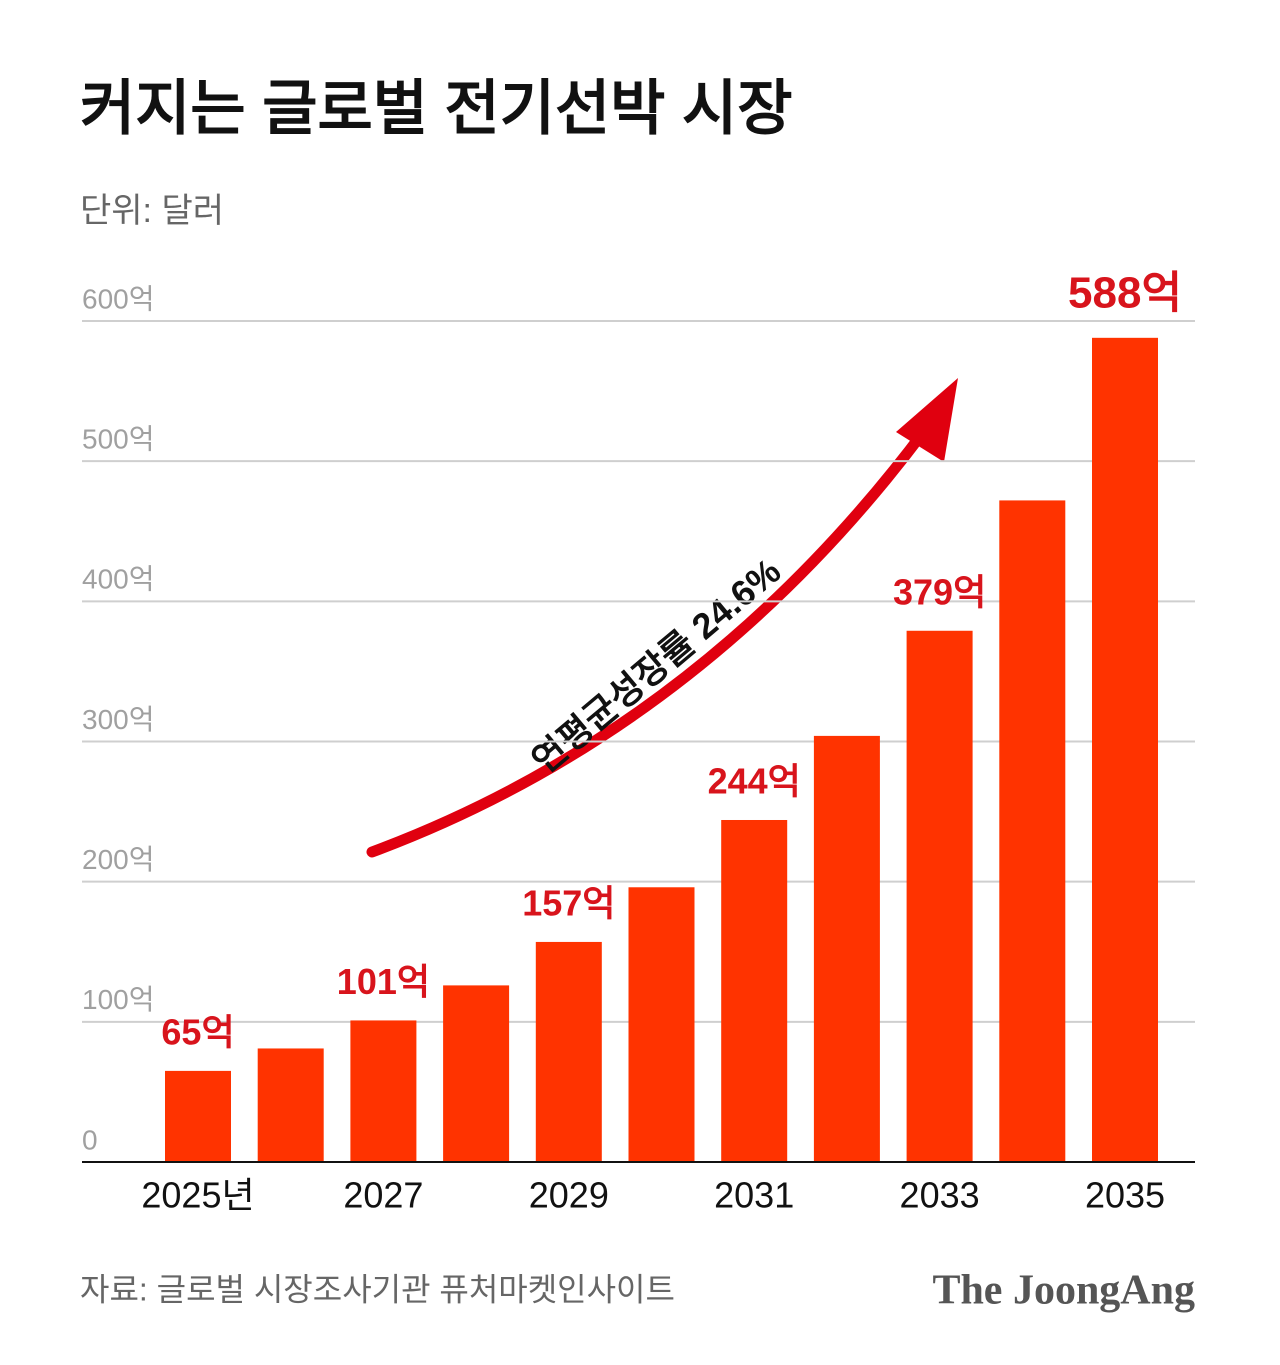 This screenshot has width=1280, height=1365. I want to click on annotation: 연평균성장률 24.6%, so click(656, 665).